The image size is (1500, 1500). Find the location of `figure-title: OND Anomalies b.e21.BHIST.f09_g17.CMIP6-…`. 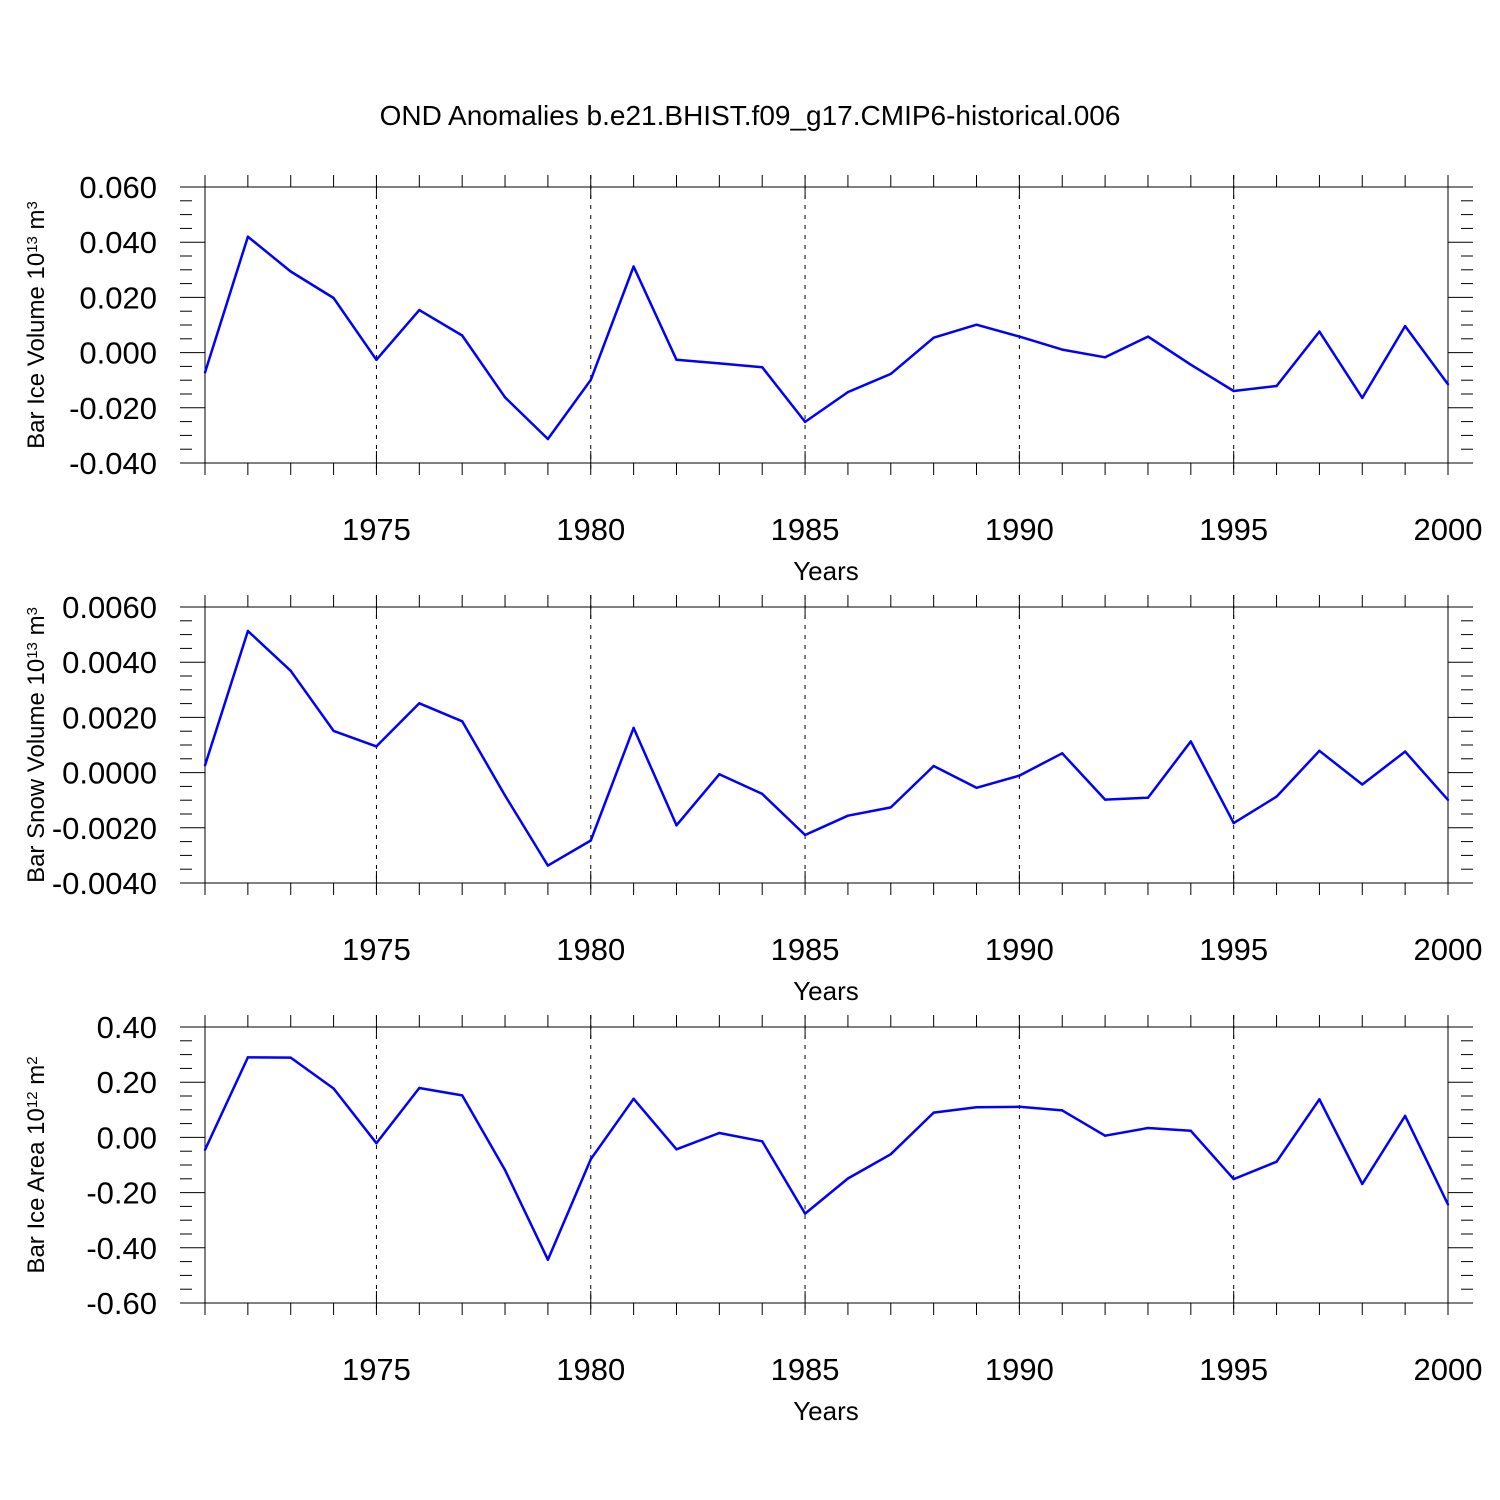

figure-title: OND Anomalies b.e21.BHIST.f09_g17.CMIP6-… is located at coordinates (750, 115).